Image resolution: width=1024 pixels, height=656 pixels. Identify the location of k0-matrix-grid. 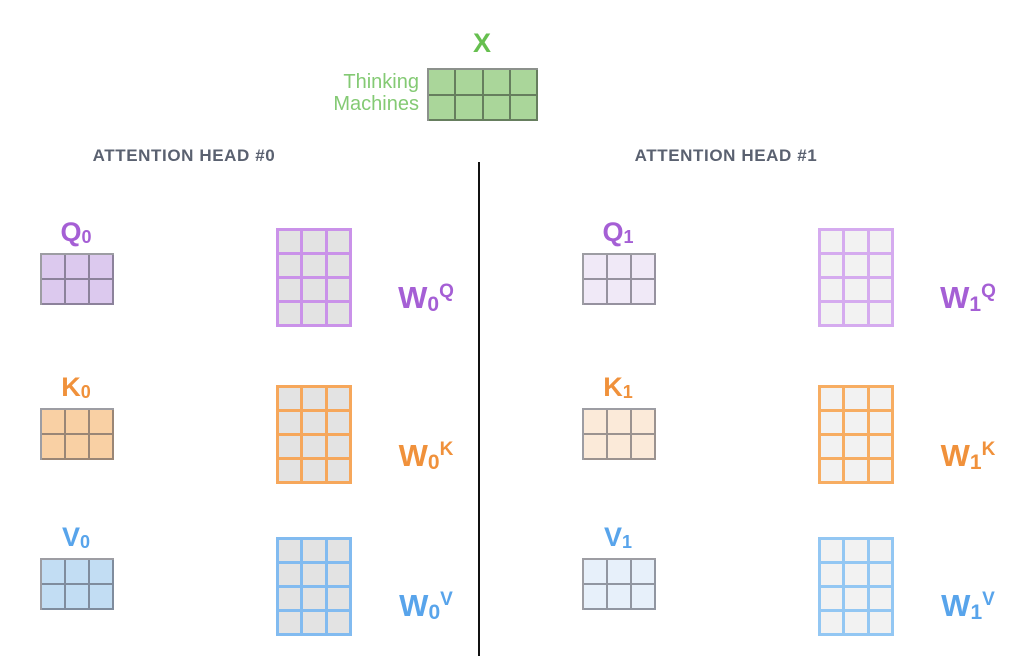
(77, 434).